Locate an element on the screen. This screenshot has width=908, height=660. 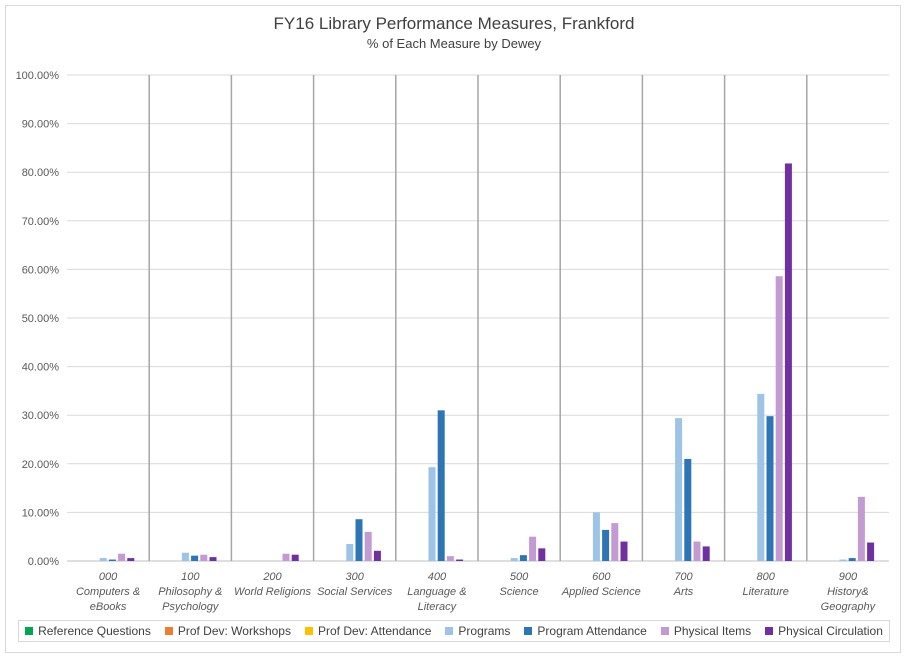
legend-entry: Physical Items is located at coordinates (706, 631).